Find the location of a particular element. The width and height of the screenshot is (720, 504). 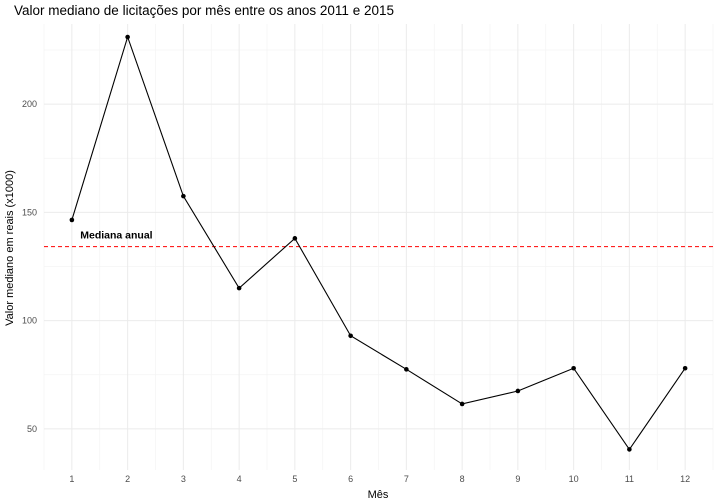

reference-line-label: Mediana anual is located at coordinates (116, 236).